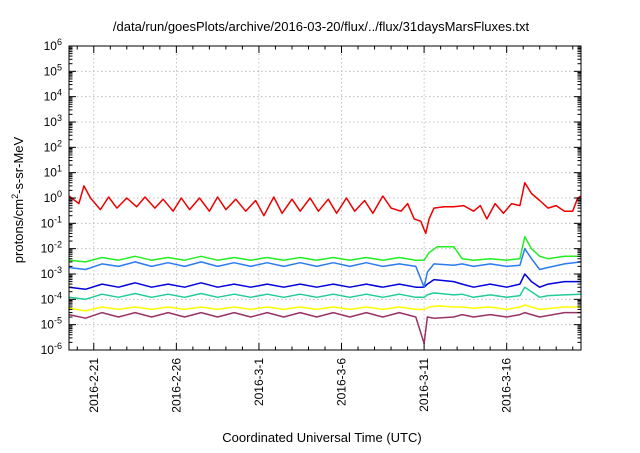 The image size is (640, 453). Describe the element at coordinates (58, 219) in the screenshot. I see `y-tick-label-exponent: -1` at that location.